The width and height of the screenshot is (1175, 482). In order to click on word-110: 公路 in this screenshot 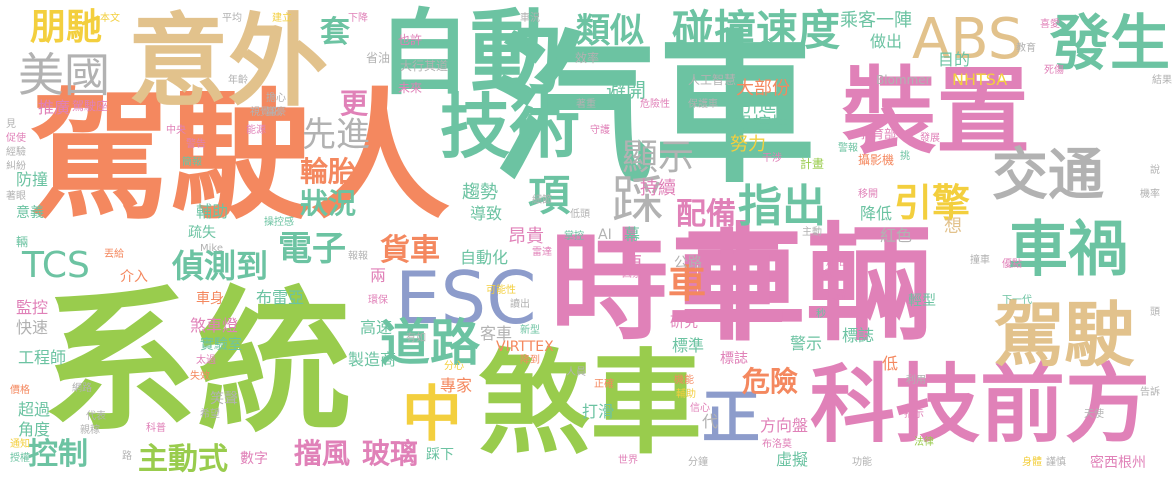, I will do `click(688, 263)`.